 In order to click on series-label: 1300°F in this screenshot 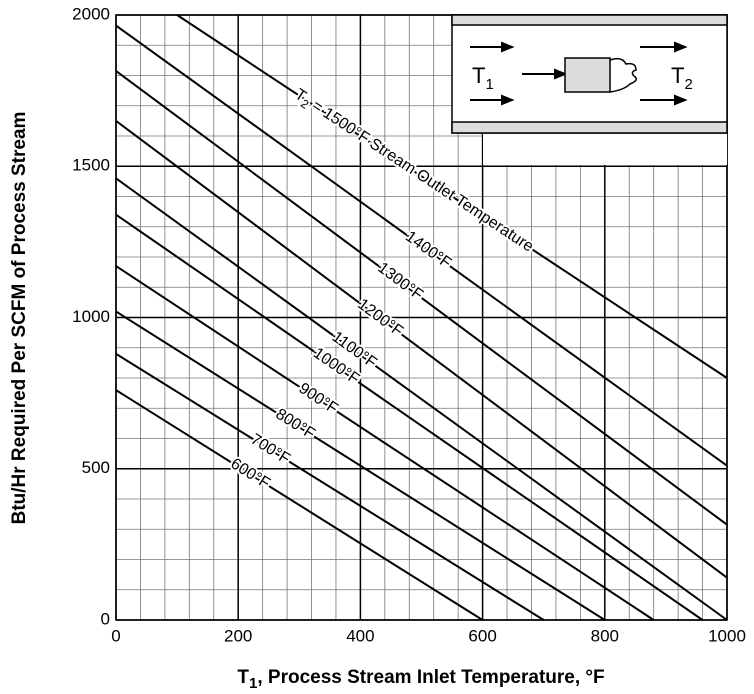, I will do `click(400, 281)`.